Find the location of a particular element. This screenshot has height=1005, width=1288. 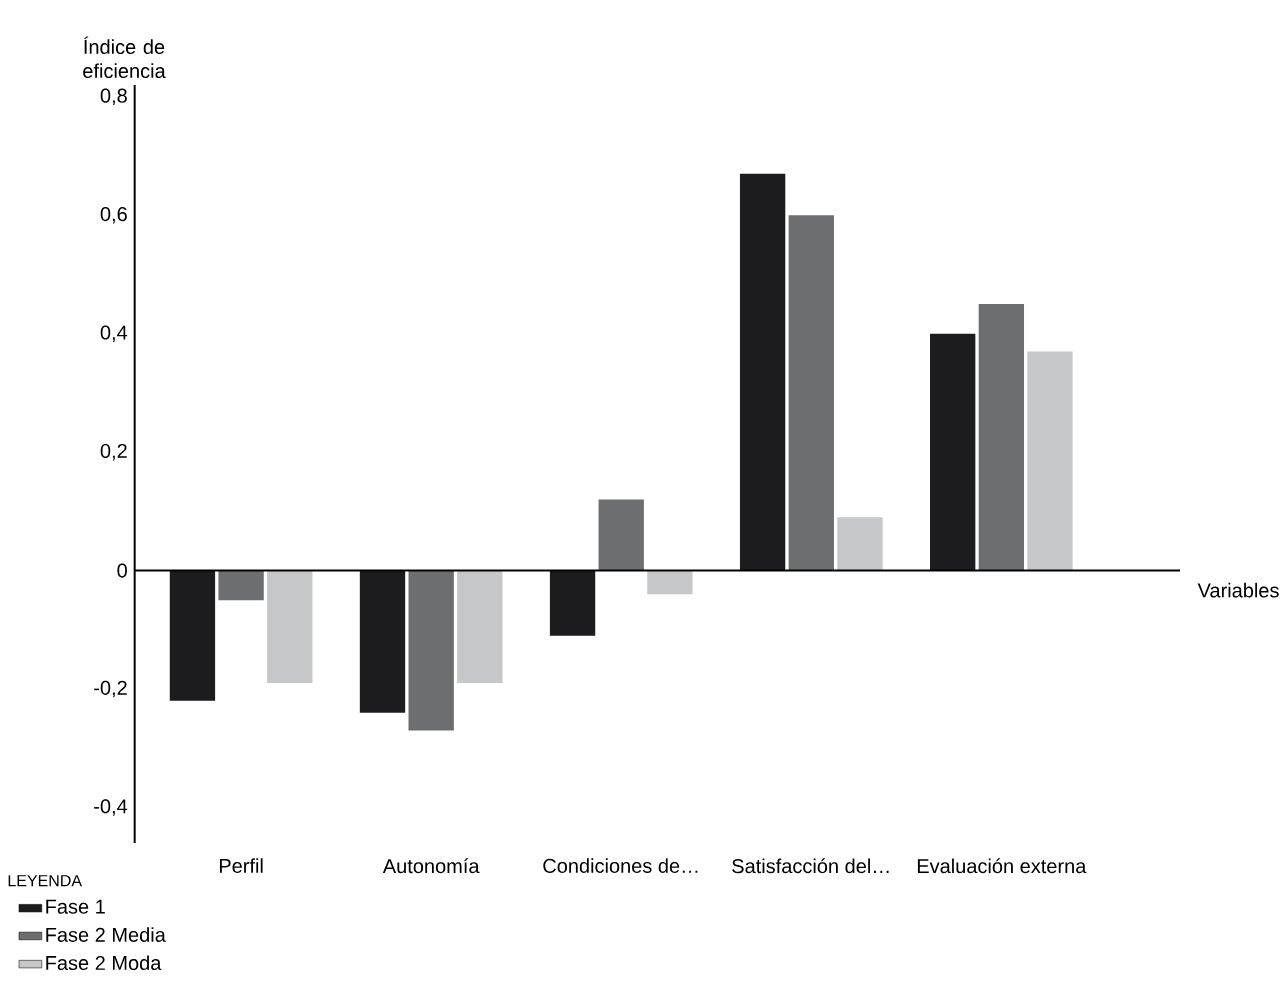

legend-label: Fase 2 Moda is located at coordinates (104, 963).